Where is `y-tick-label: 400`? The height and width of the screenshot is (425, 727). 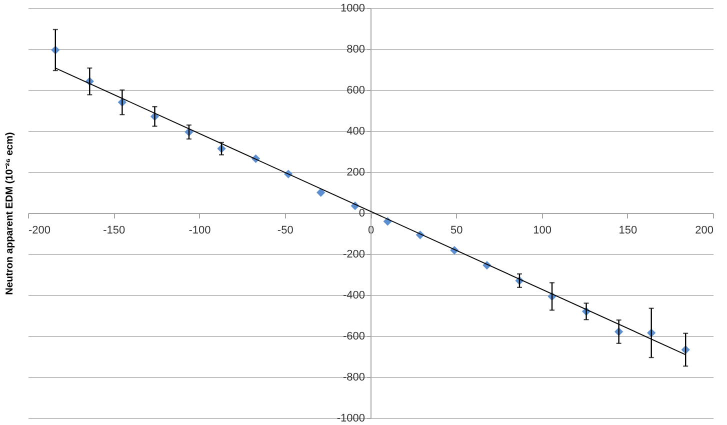
y-tick-label: 400 is located at coordinates (355, 132).